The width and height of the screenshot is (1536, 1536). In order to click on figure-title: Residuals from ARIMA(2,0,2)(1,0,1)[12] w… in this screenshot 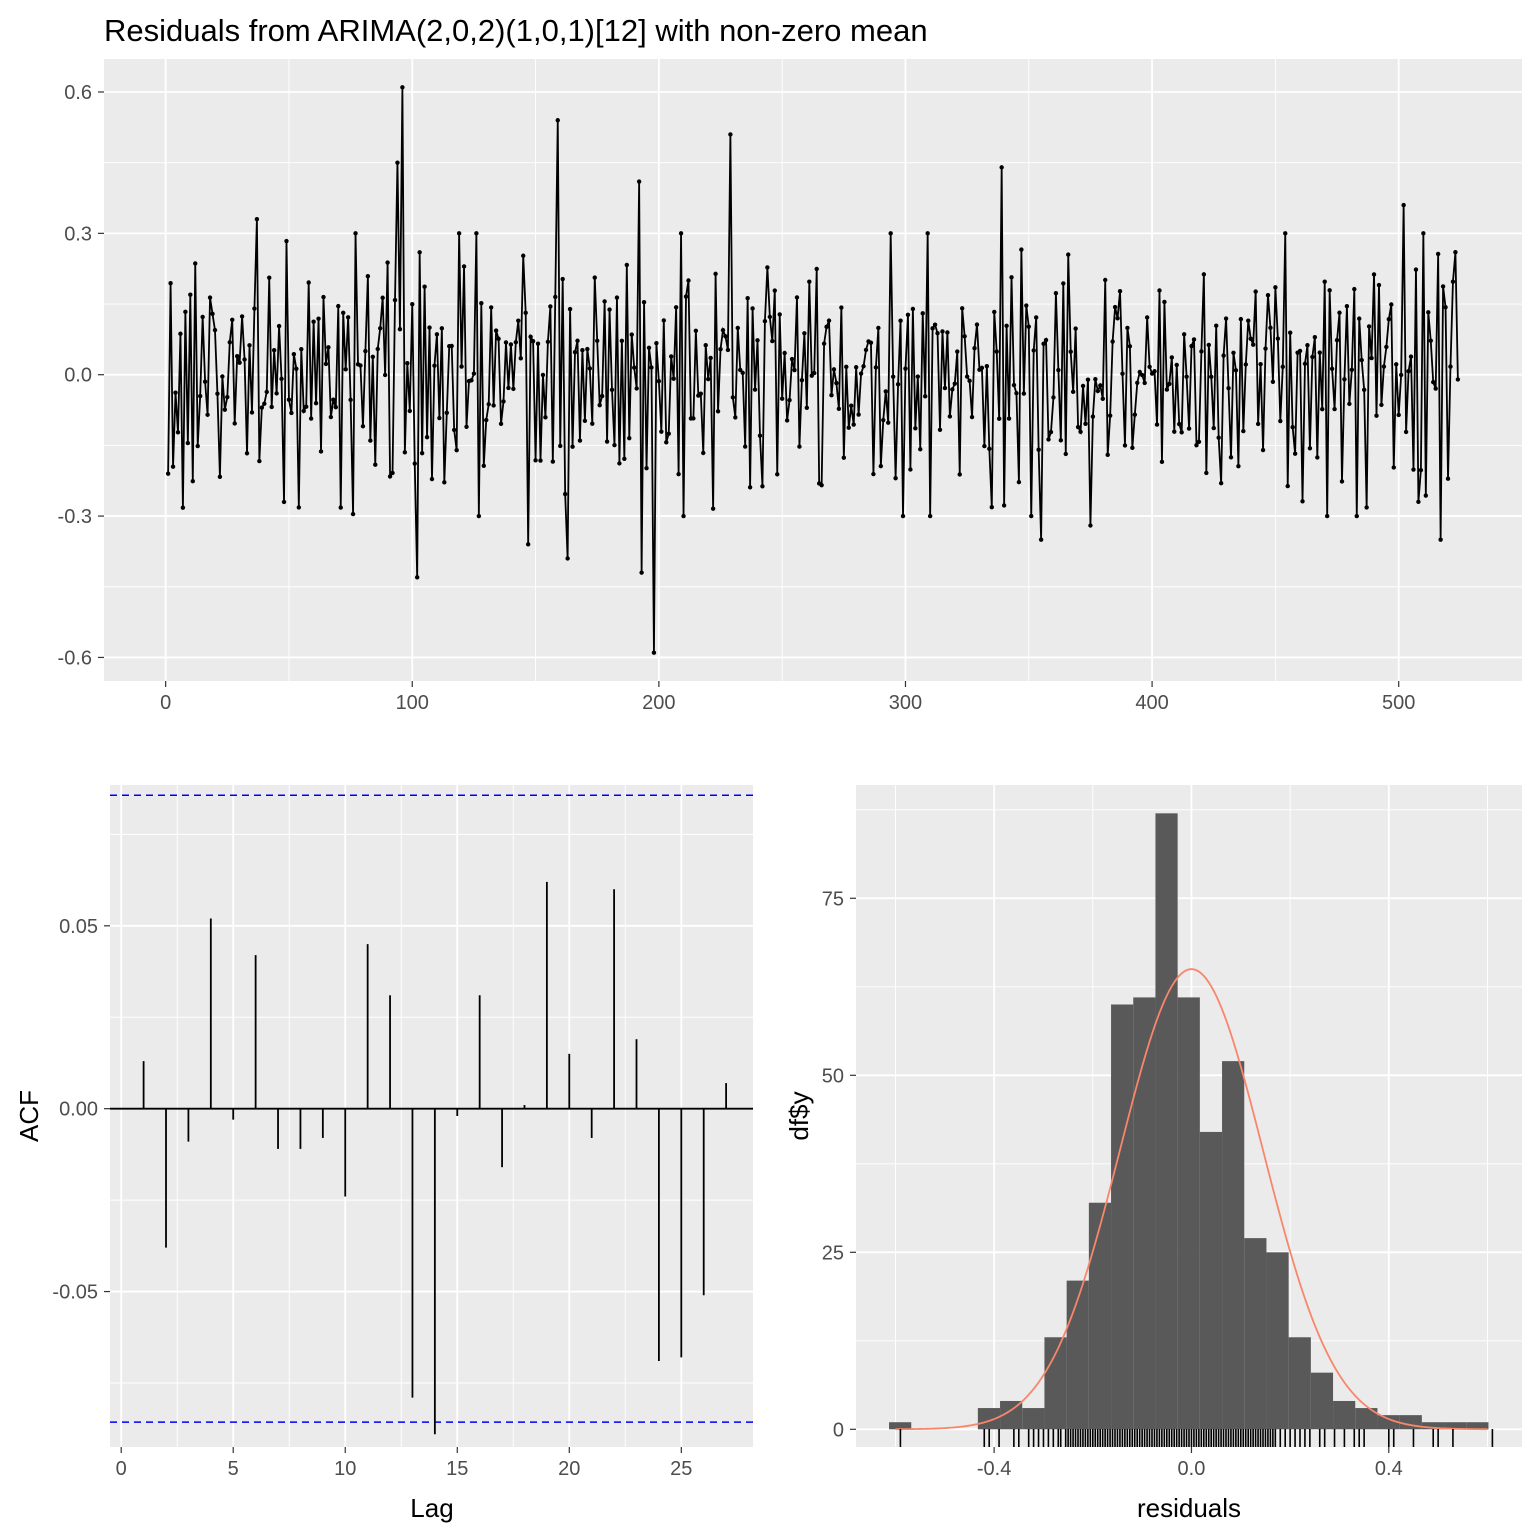, I will do `click(516, 30)`.